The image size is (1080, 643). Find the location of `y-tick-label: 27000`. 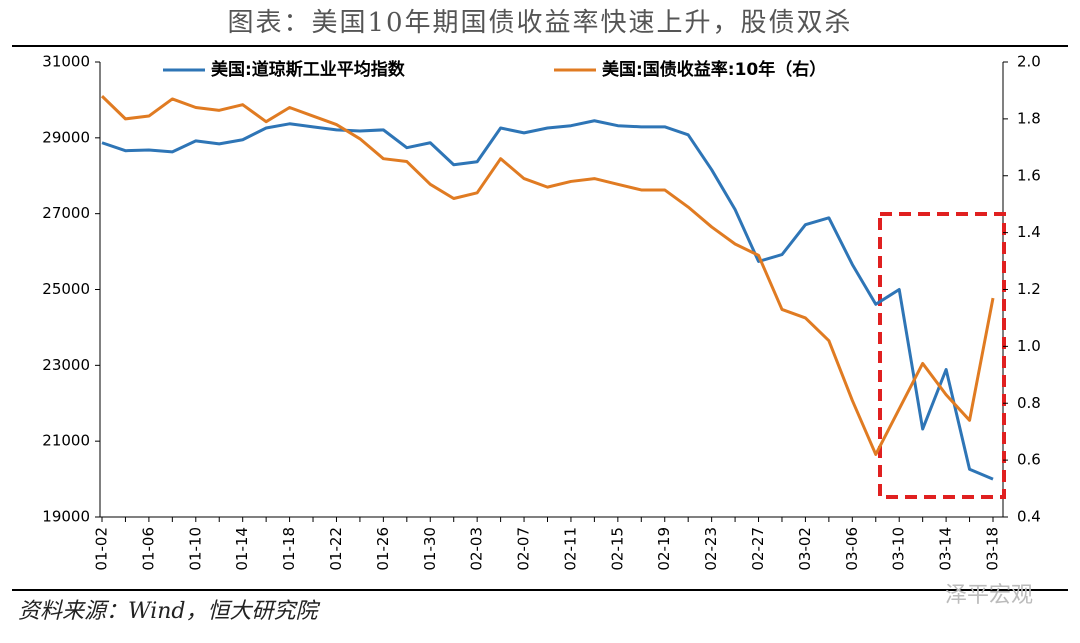

y-tick-label: 27000 is located at coordinates (66, 213).